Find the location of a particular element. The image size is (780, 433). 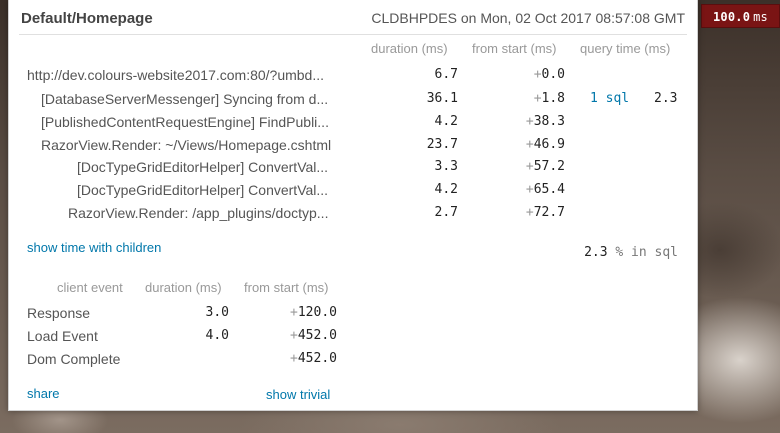

timing-from-start: +0.0 is located at coordinates (549, 74).